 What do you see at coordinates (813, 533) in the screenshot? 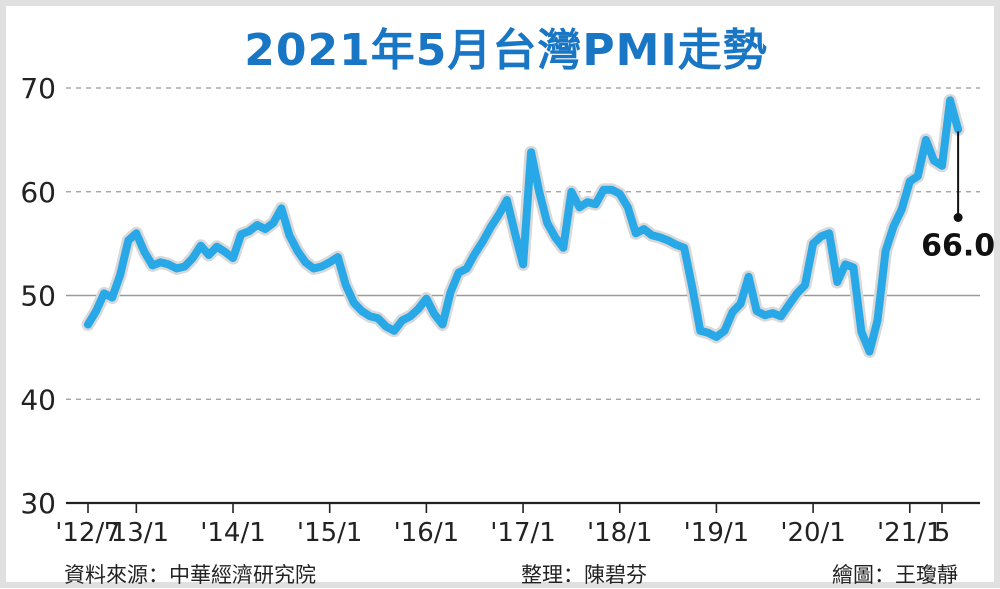
I see `x-tick-label: '20/1` at bounding box center [813, 533].